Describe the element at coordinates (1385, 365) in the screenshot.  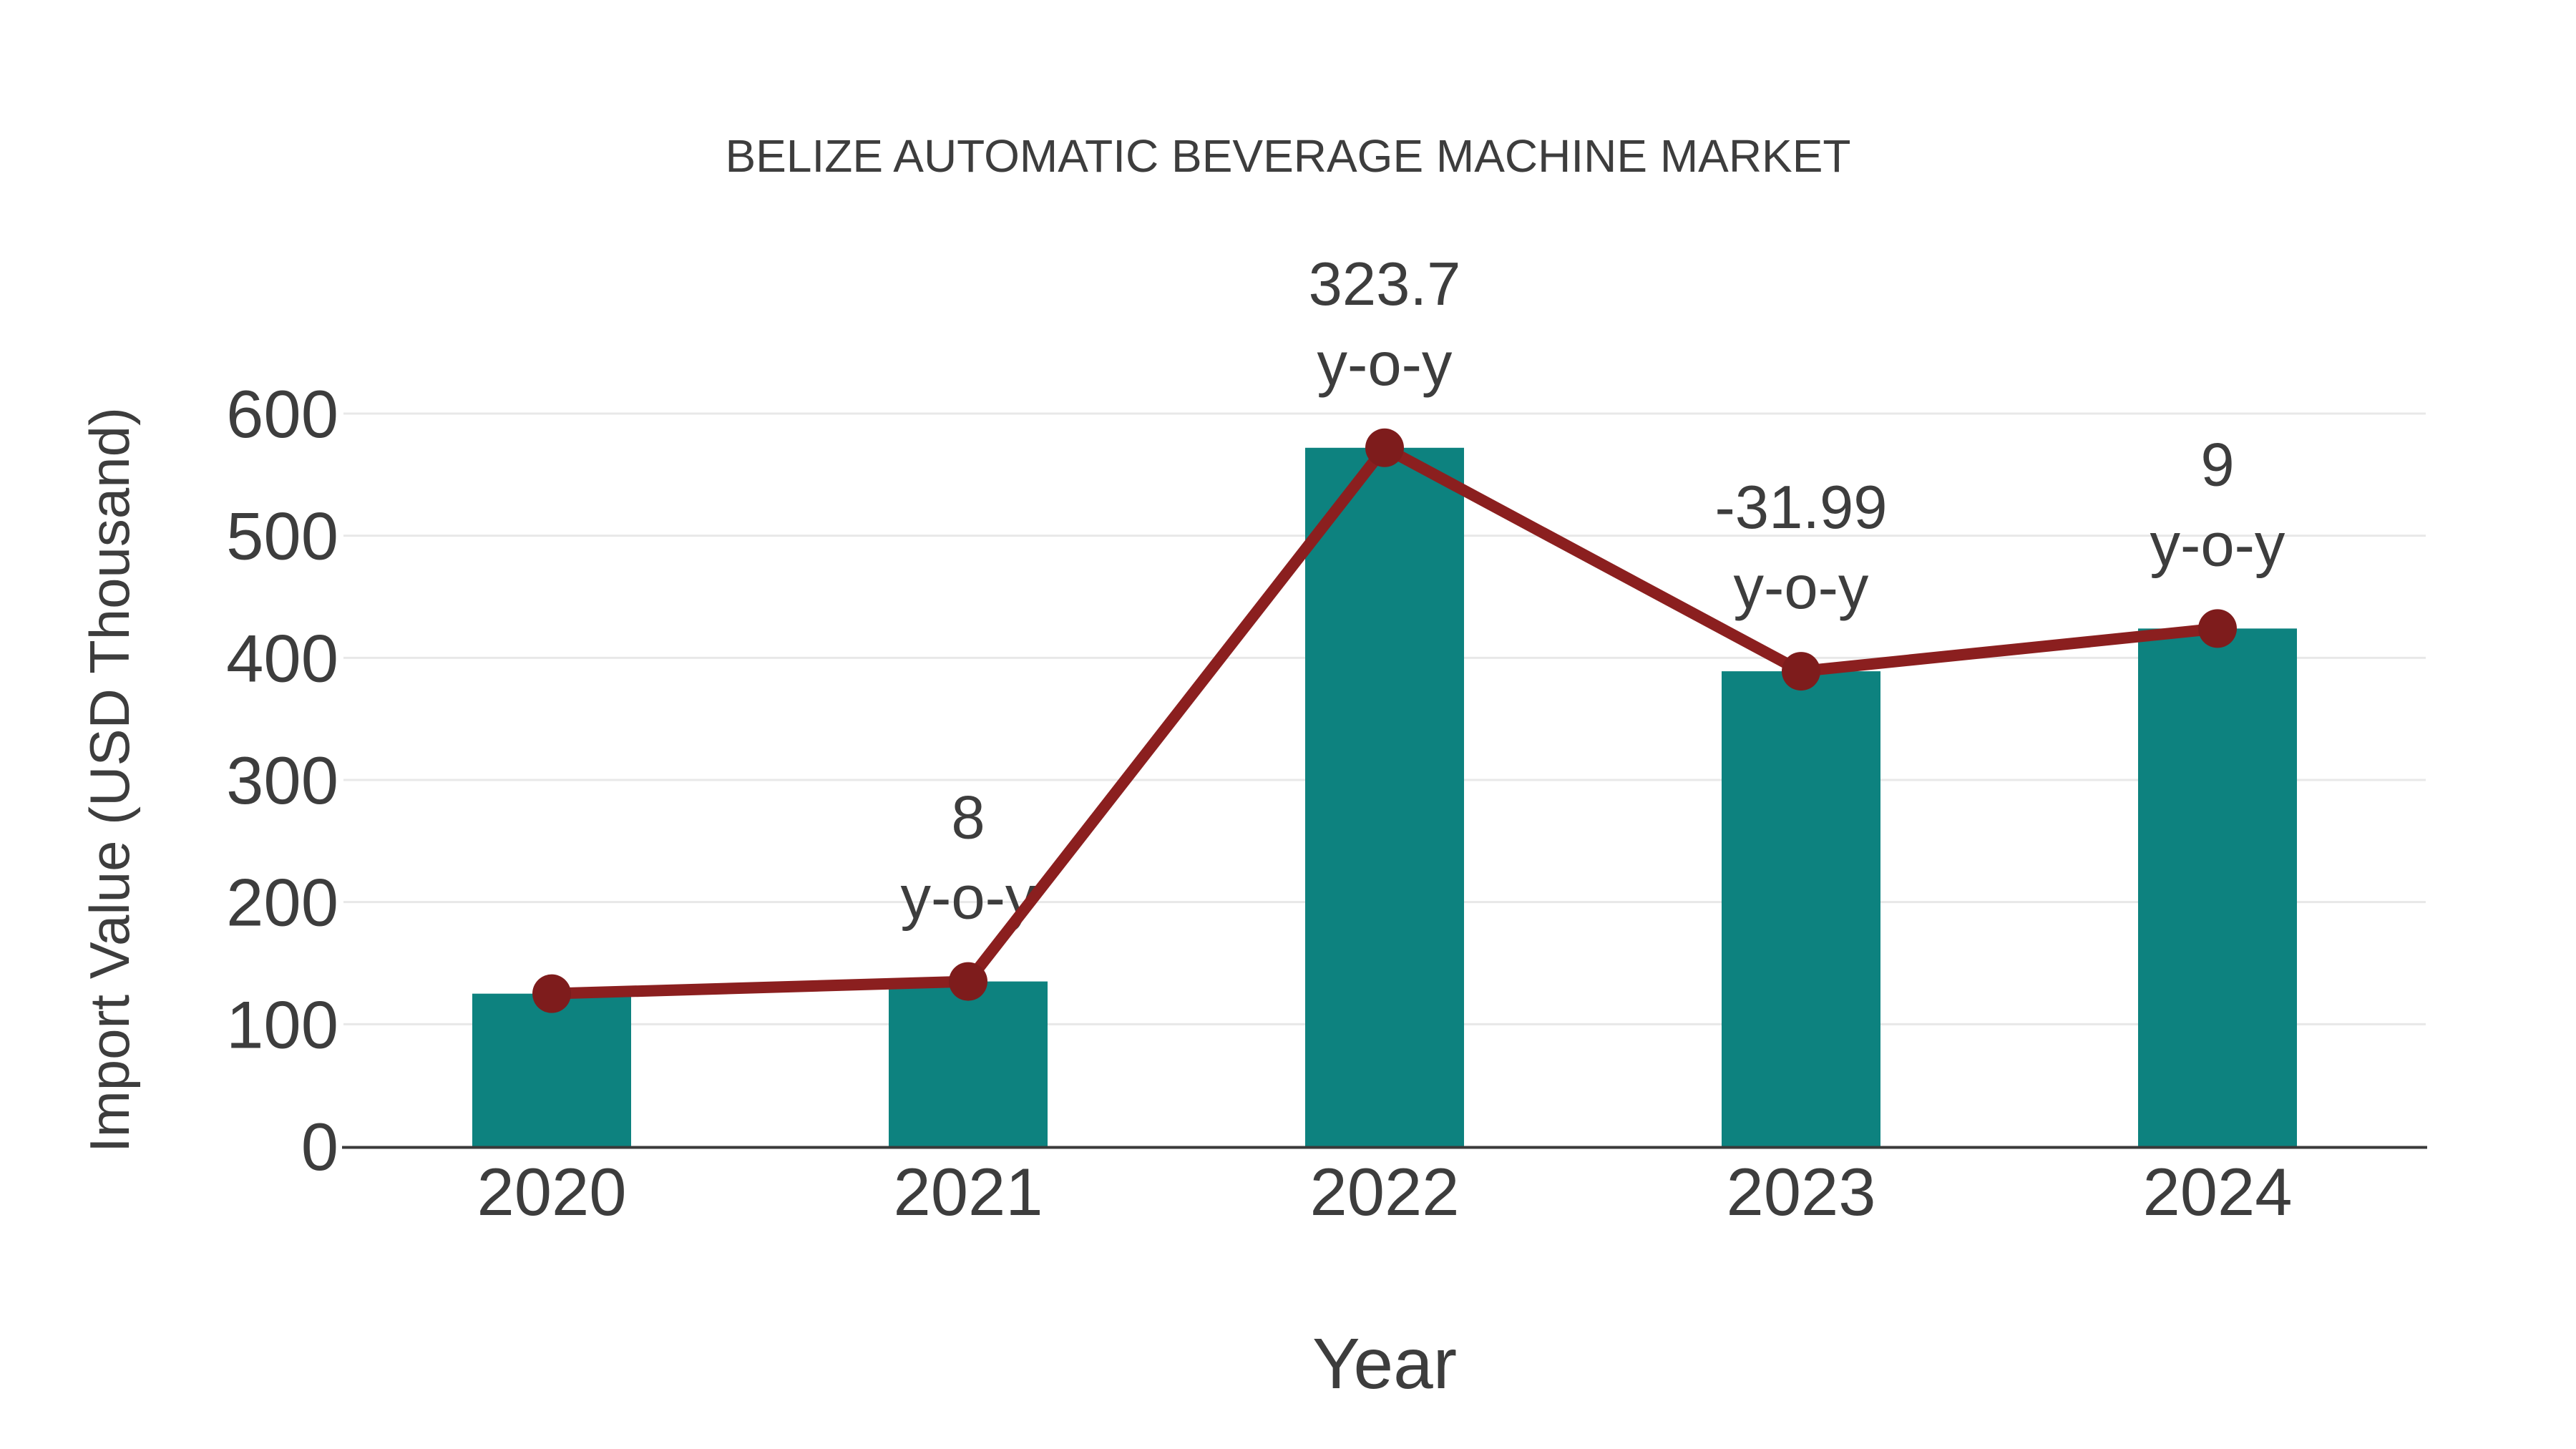
I see `annotation-2022-suffix: y-o-y` at that location.